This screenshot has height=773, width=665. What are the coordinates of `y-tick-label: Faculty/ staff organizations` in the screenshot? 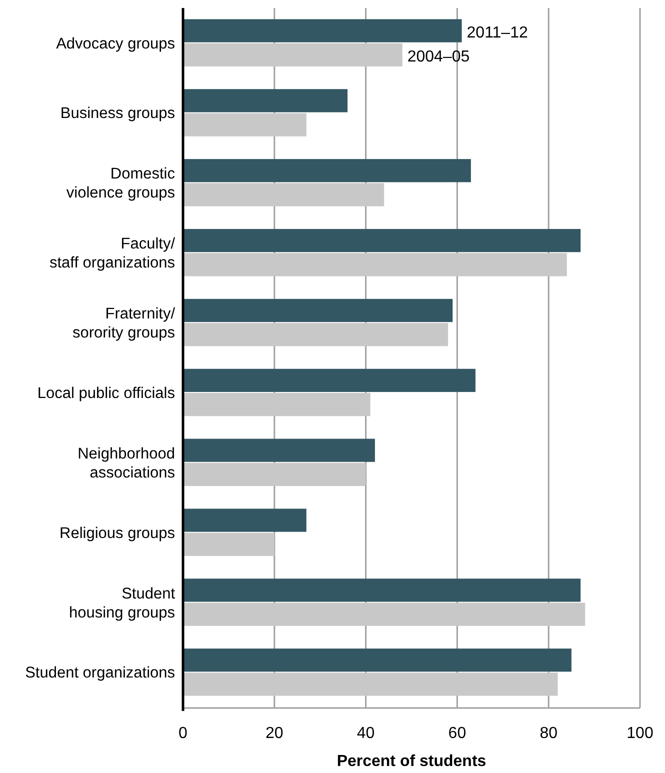 It's located at (112, 254).